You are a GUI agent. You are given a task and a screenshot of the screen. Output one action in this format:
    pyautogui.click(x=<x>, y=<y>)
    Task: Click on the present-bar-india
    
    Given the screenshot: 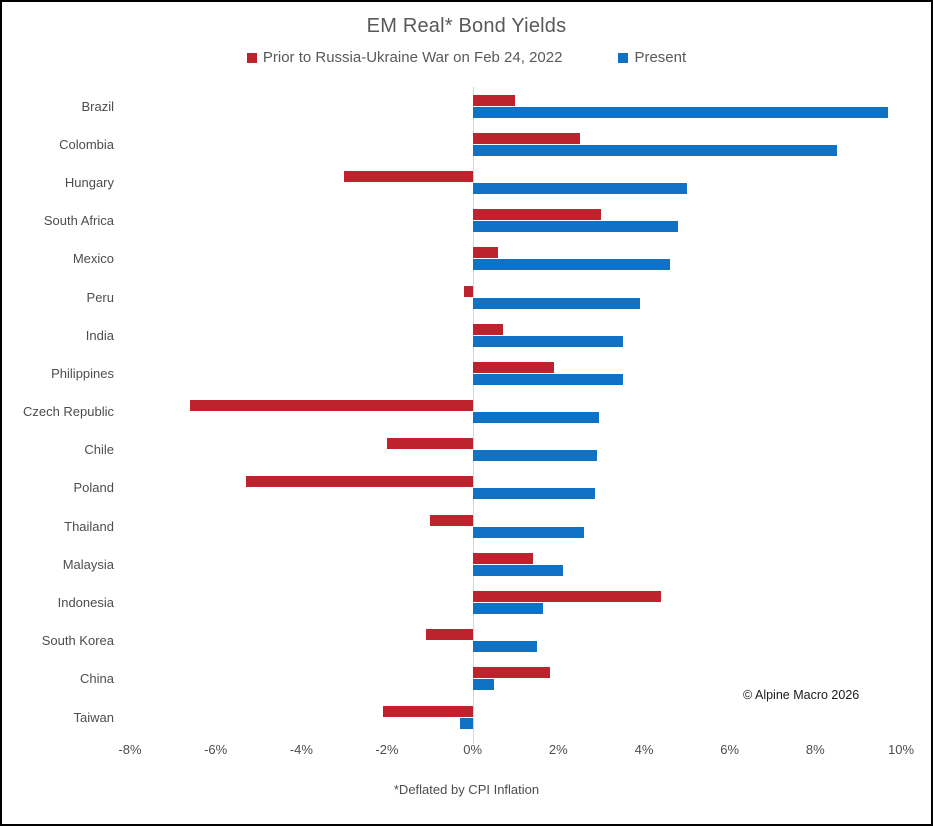 What is the action you would take?
    pyautogui.click(x=547, y=341)
    